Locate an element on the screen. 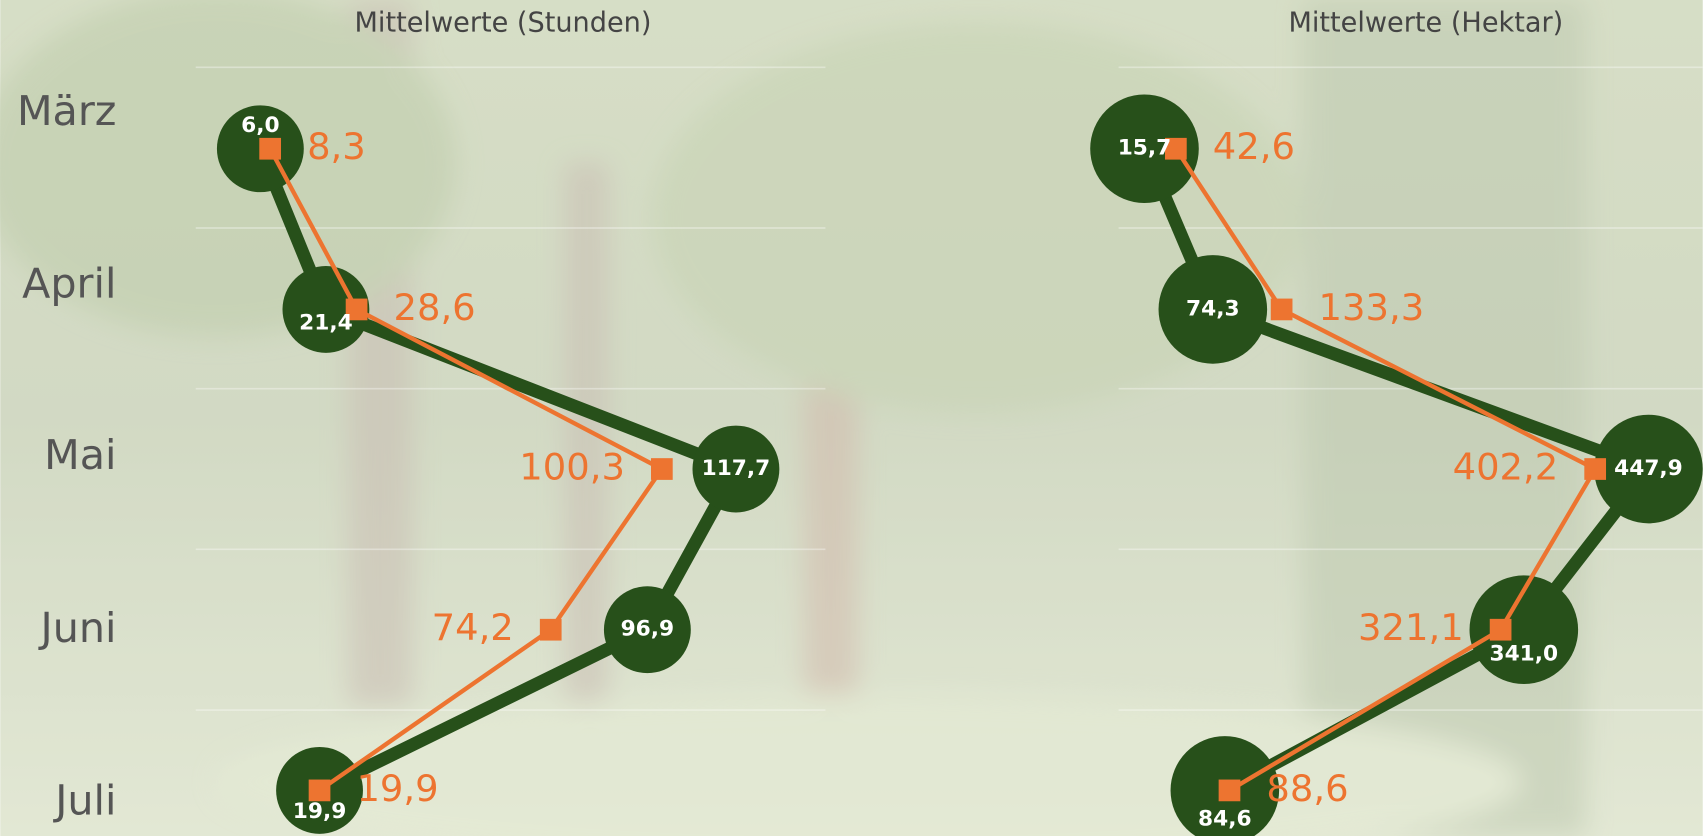 The image size is (1703, 836). data-label: 321,1 is located at coordinates (1411, 627).